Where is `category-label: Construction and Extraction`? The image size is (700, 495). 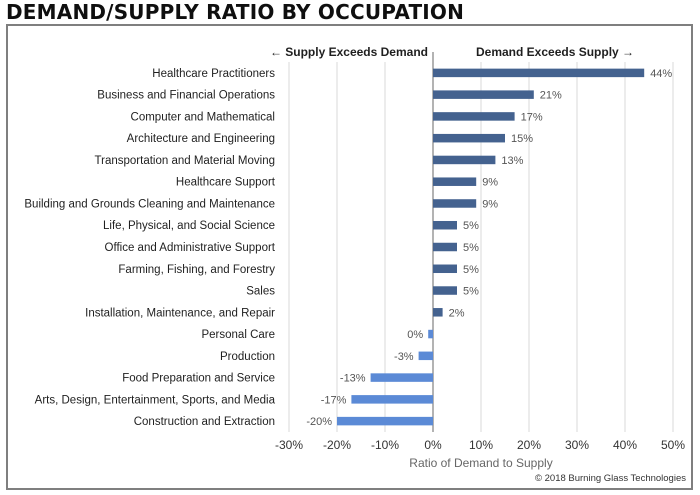
category-label: Construction and Extraction is located at coordinates (204, 422).